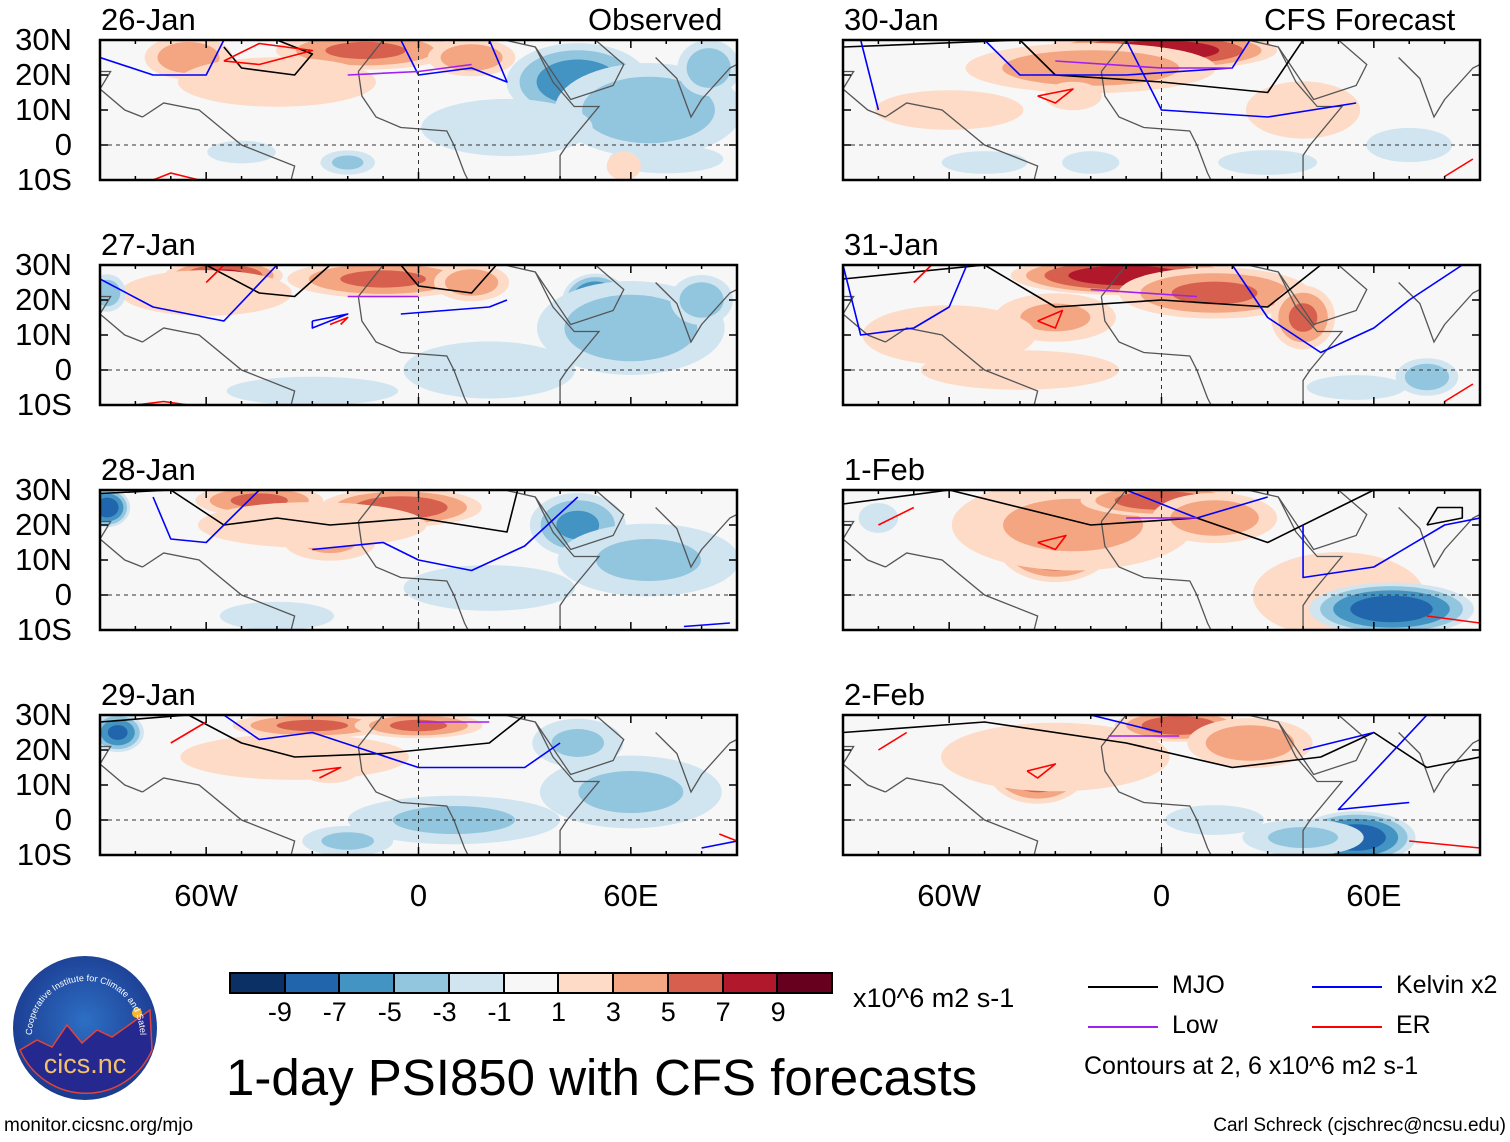 This screenshot has width=1510, height=1142. I want to click on footer-credit: Carl Schreck (cjschrec@ncsu.edu), so click(1359, 1125).